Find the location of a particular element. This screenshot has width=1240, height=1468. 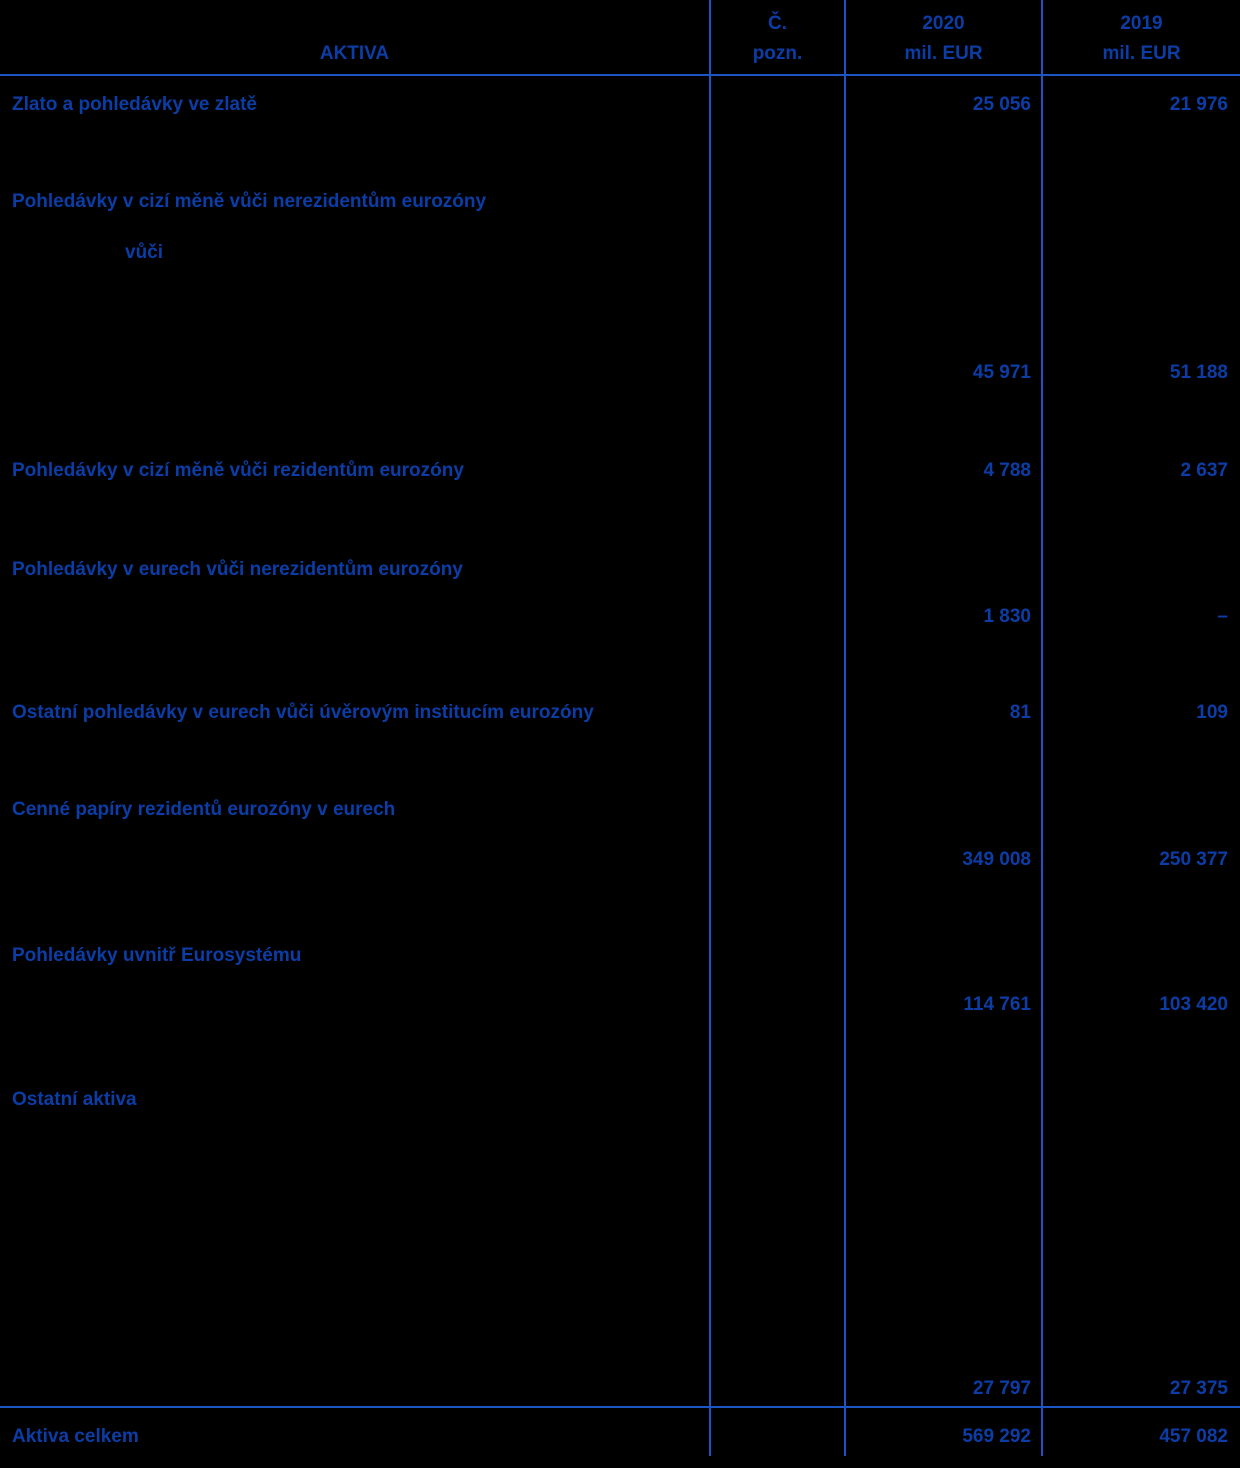

table-row-fragment-vuci: vůči is located at coordinates (620, 253).